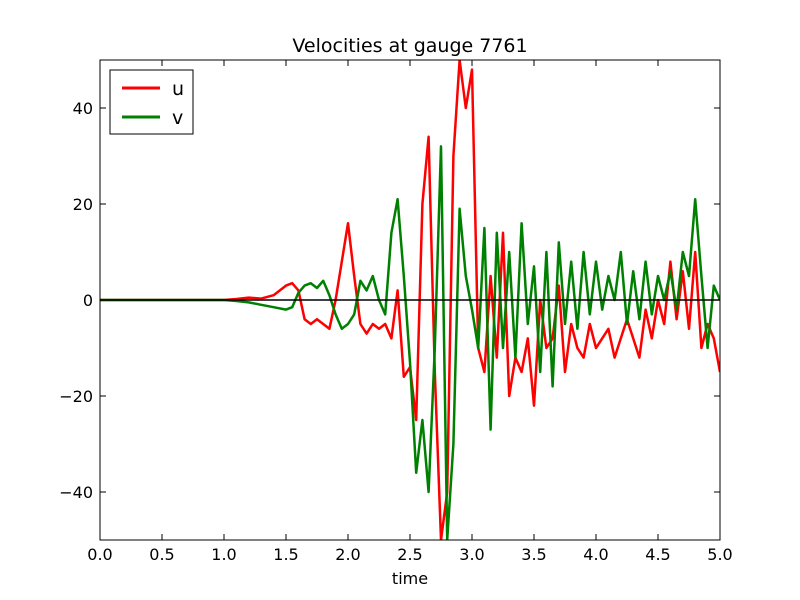 The width and height of the screenshot is (800, 600). Describe the element at coordinates (161, 554) in the screenshot. I see `x-tick-label: 0.5` at that location.